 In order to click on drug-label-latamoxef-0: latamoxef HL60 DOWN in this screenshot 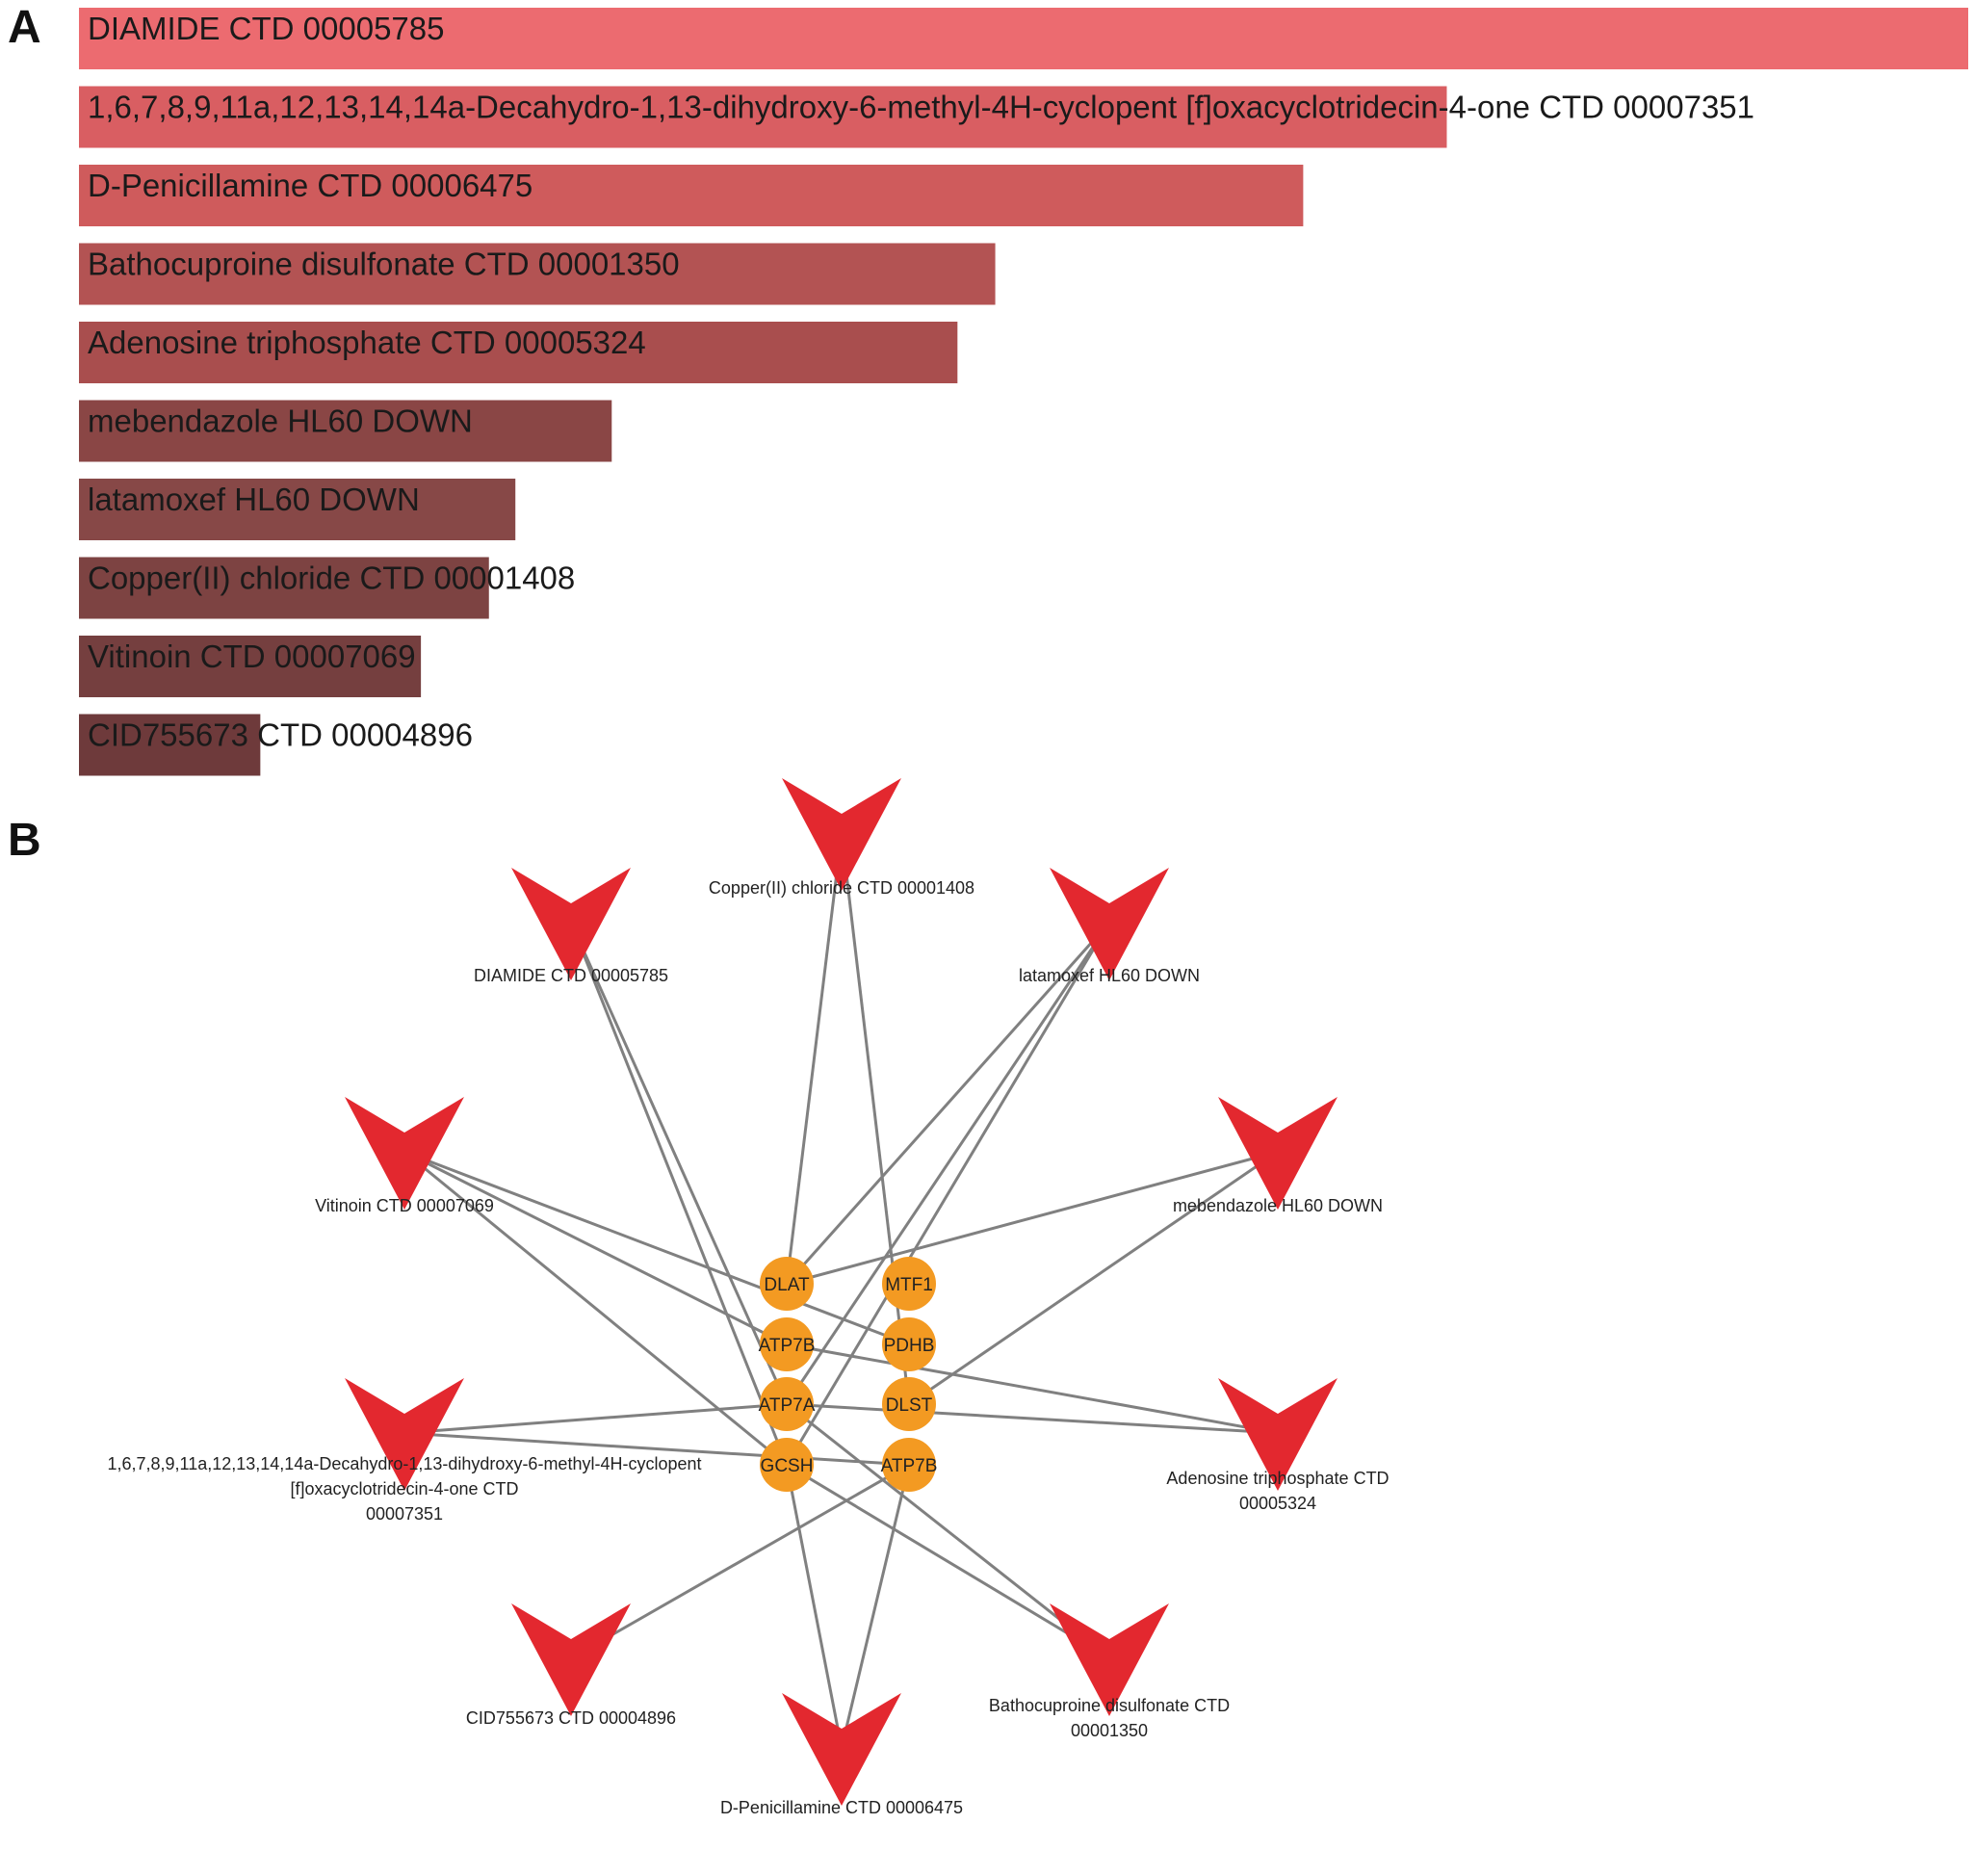, I will do `click(1109, 975)`.